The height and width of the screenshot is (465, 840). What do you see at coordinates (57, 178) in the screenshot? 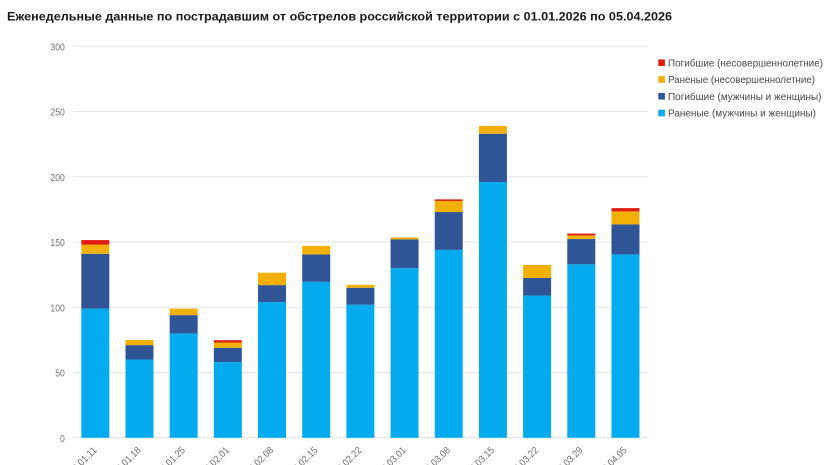
I see `svg-text: 200` at bounding box center [57, 178].